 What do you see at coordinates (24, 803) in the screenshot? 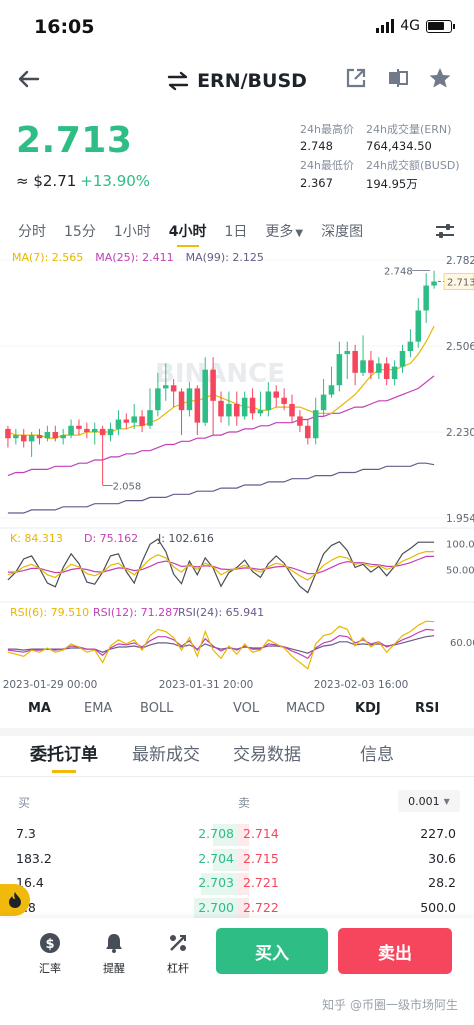
I see `buy-header: 买` at bounding box center [24, 803].